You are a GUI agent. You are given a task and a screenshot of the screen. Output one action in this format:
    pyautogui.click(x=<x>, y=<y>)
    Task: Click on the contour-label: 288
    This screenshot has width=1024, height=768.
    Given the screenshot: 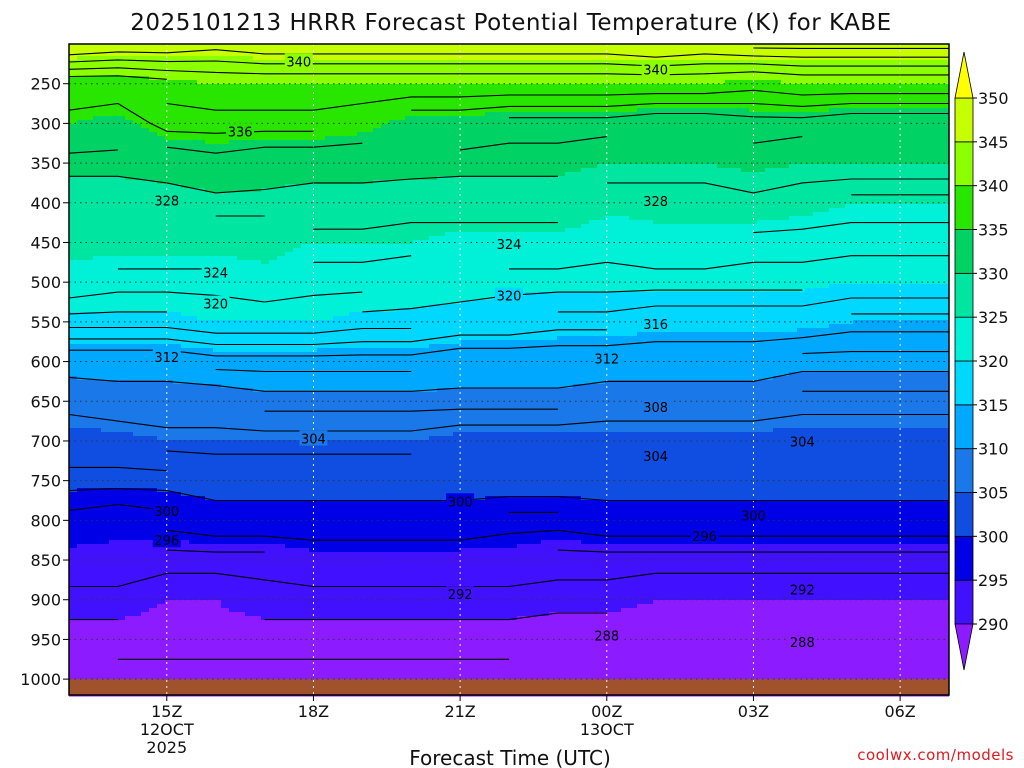 What is the action you would take?
    pyautogui.click(x=802, y=642)
    